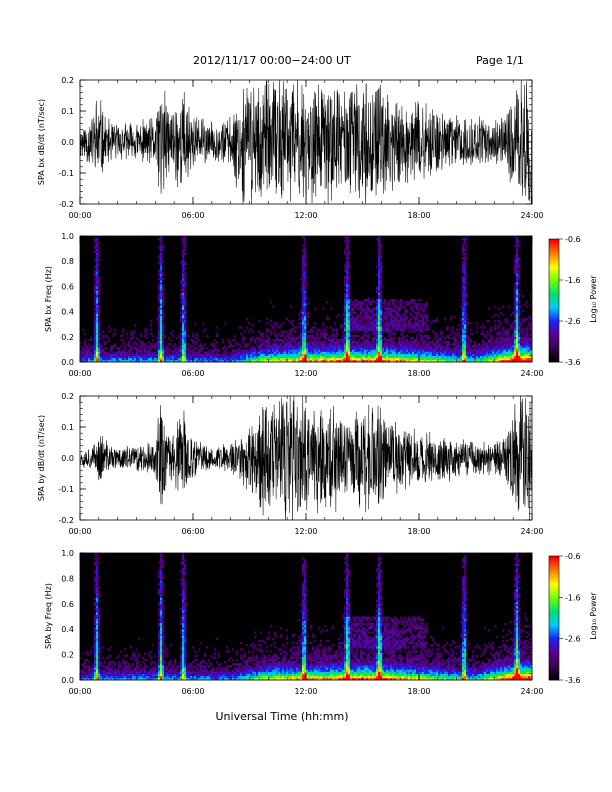 This screenshot has height=792, width=612. I want to click on by-dbdt-ylabel: SPA by dB/dt (nT/sec), so click(41, 458).